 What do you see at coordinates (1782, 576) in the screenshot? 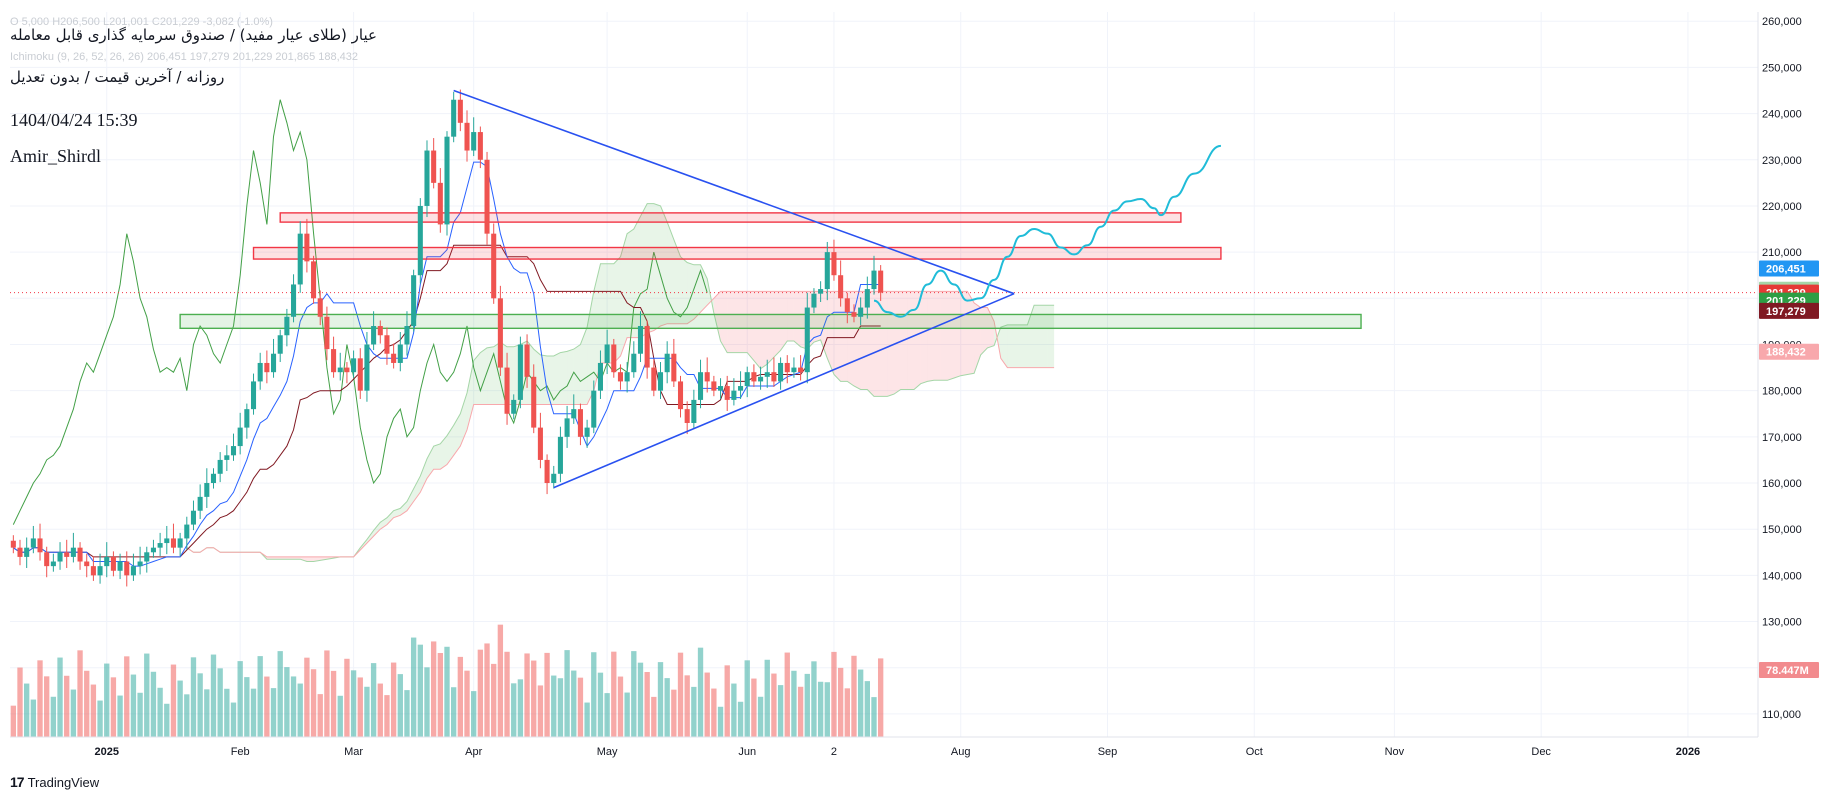
I see `y-tick-label: 140,000` at bounding box center [1782, 576].